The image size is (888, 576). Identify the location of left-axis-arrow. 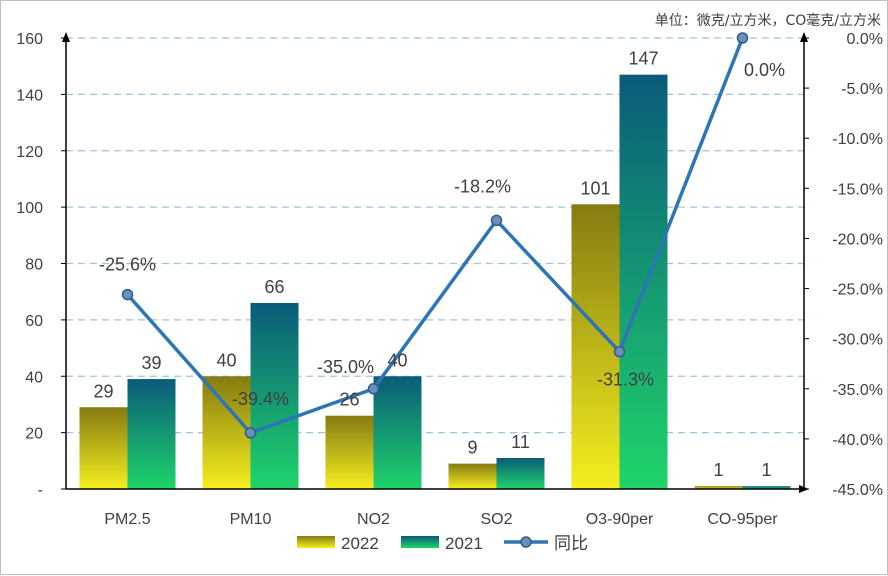
(66, 37).